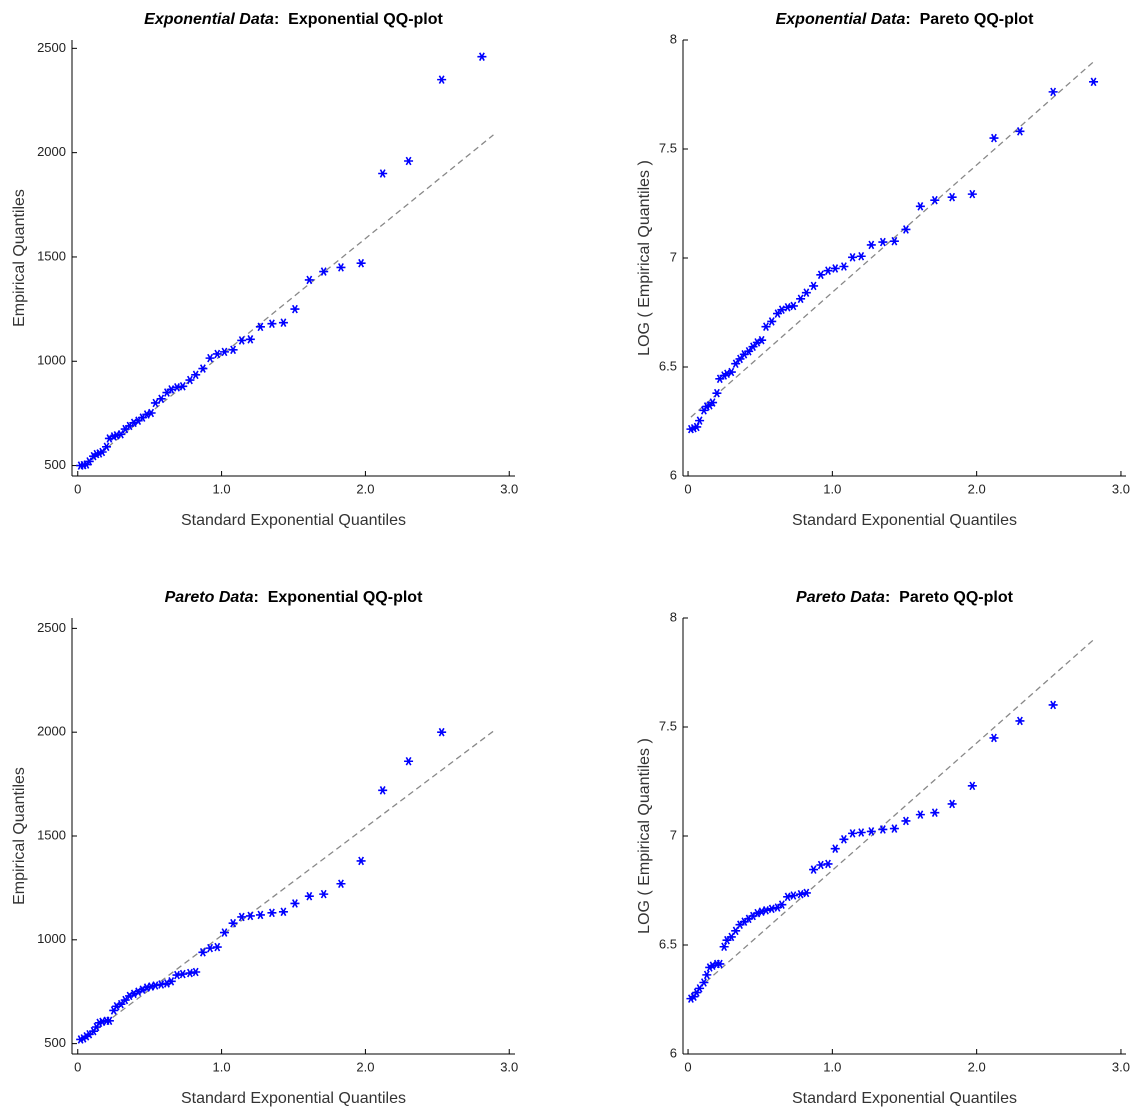  Describe the element at coordinates (673, 474) in the screenshot. I see `y-tick-label: 6` at that location.